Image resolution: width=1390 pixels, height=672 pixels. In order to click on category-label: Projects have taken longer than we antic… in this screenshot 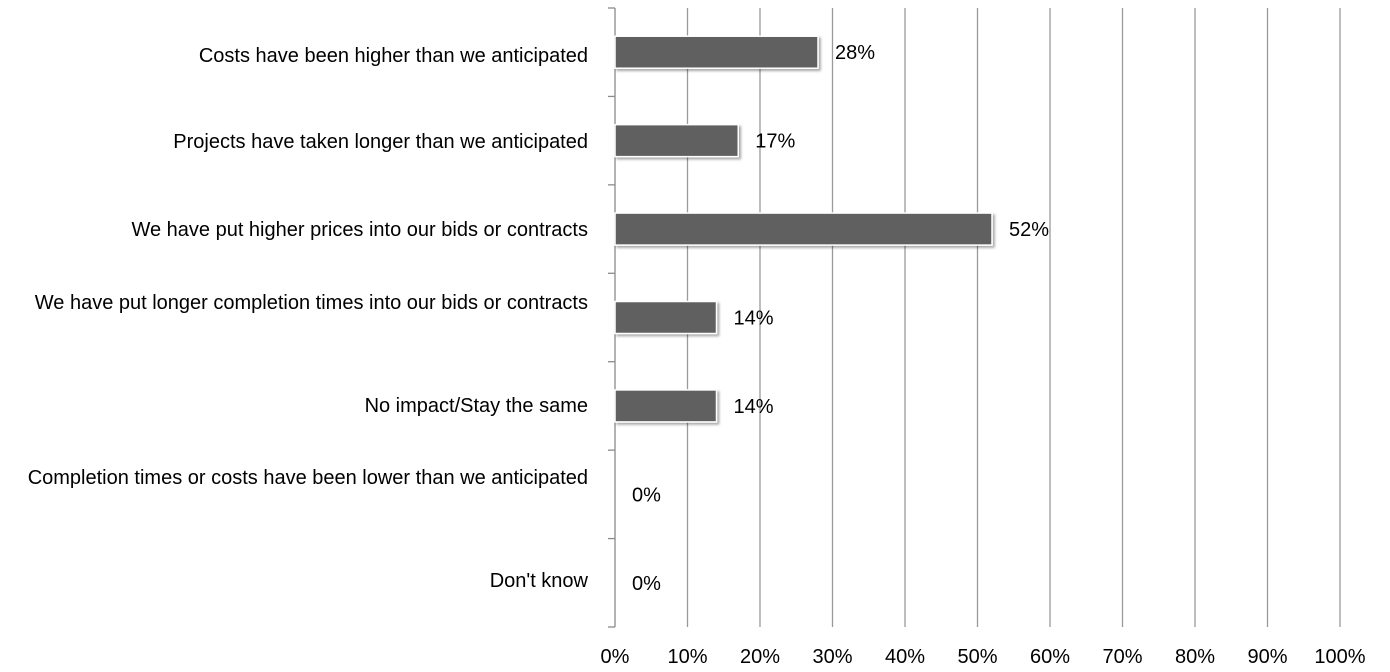, I will do `click(380, 142)`.